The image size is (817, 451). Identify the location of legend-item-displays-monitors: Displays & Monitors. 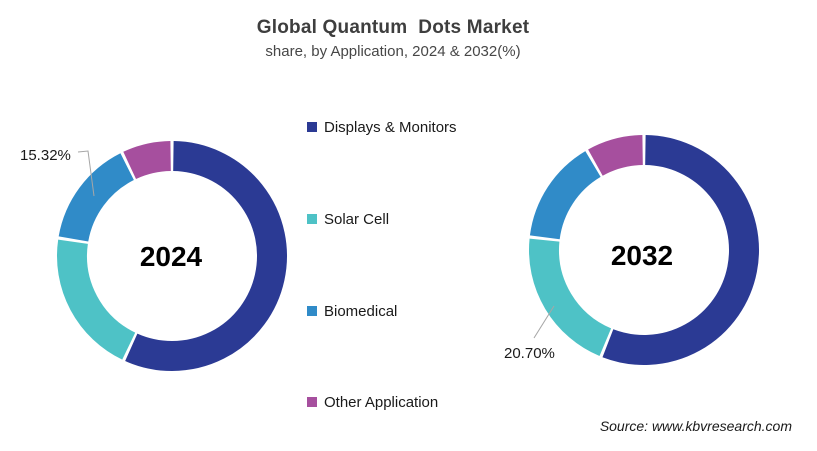
(382, 127).